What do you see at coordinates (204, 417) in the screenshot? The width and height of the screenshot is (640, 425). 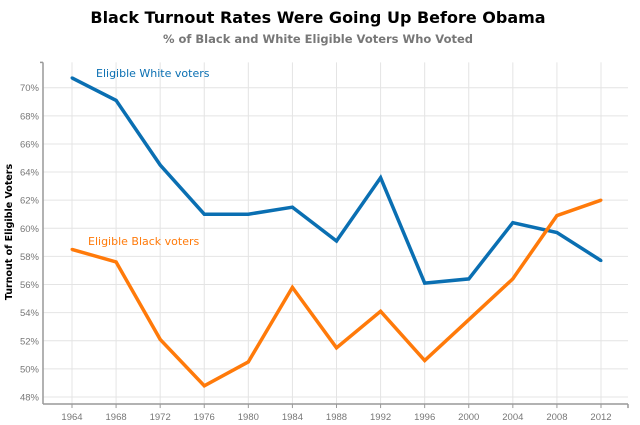 I see `x-tick-label: 1976` at bounding box center [204, 417].